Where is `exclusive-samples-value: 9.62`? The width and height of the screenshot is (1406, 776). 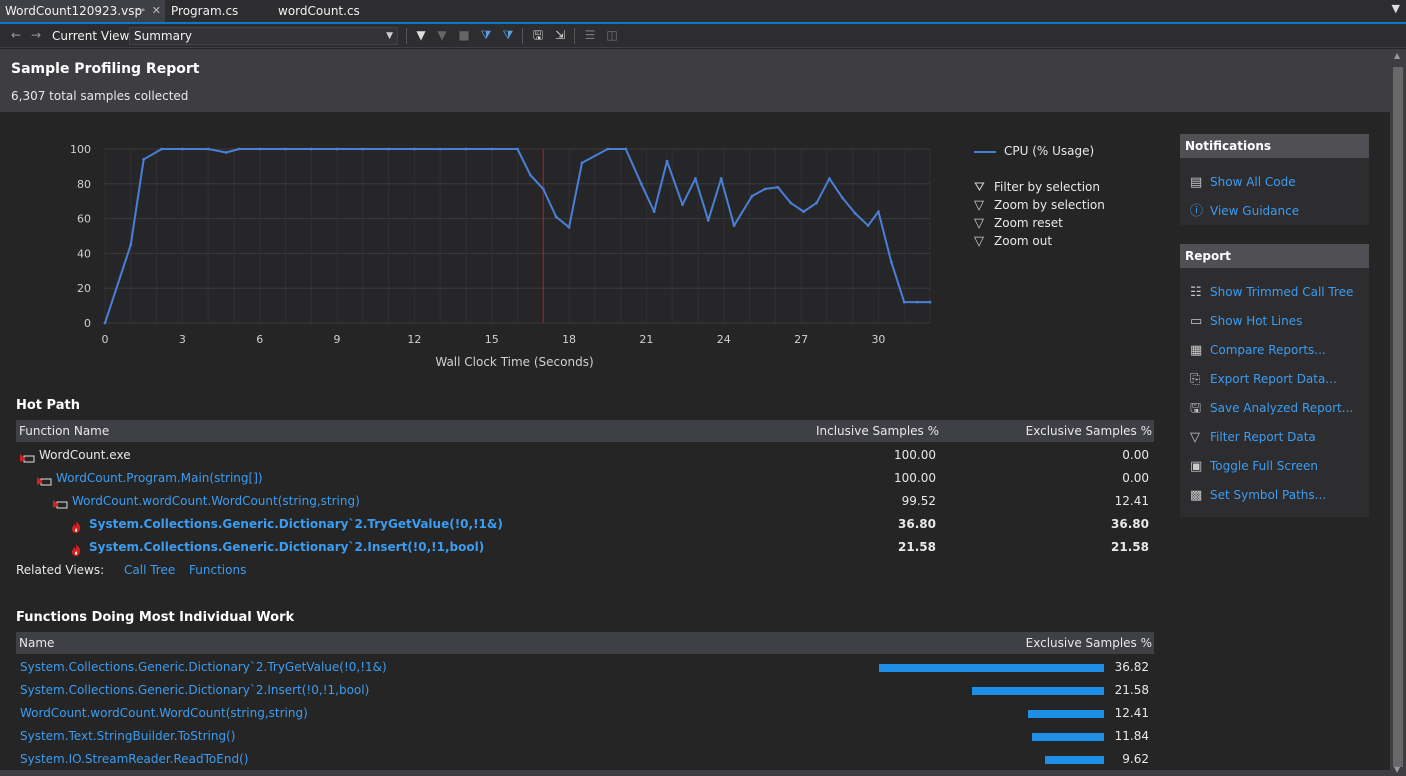 exclusive-samples-value: 9.62 is located at coordinates (1135, 759).